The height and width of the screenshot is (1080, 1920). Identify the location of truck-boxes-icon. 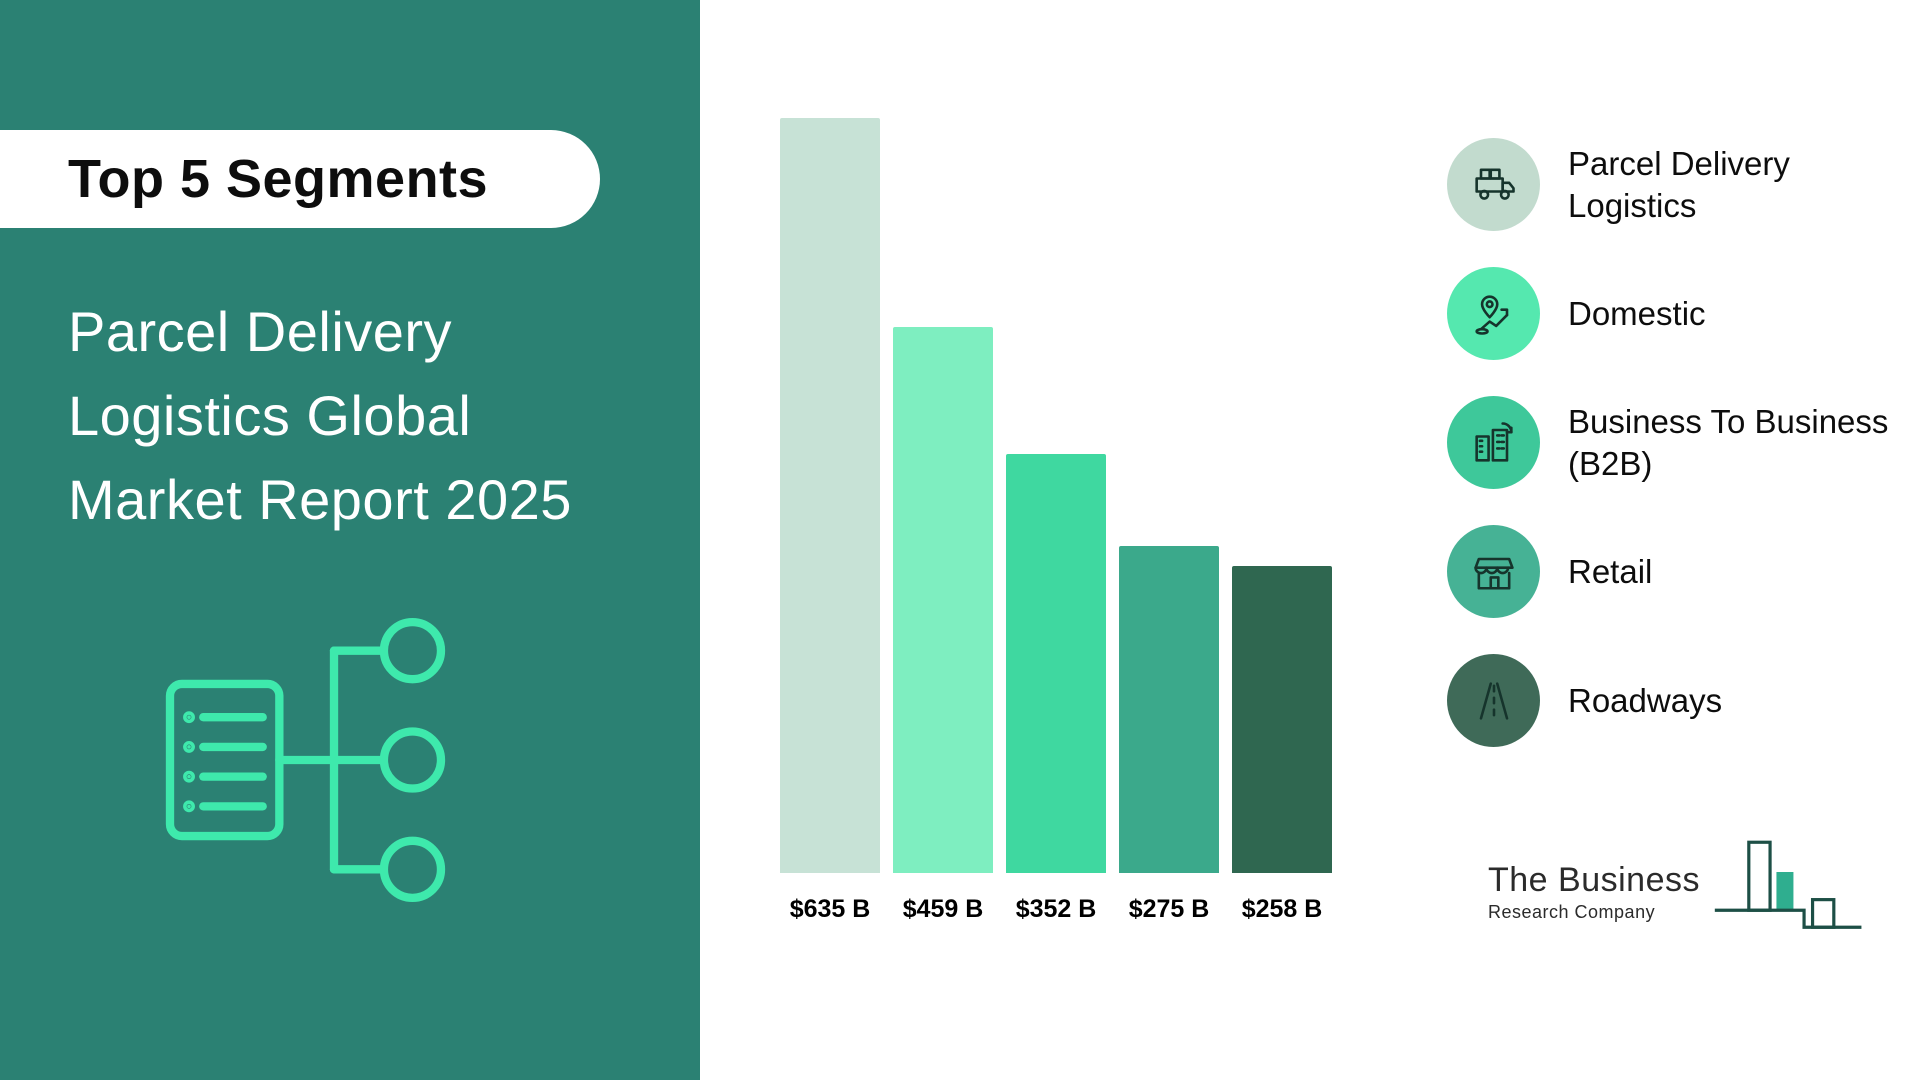
(1493, 184).